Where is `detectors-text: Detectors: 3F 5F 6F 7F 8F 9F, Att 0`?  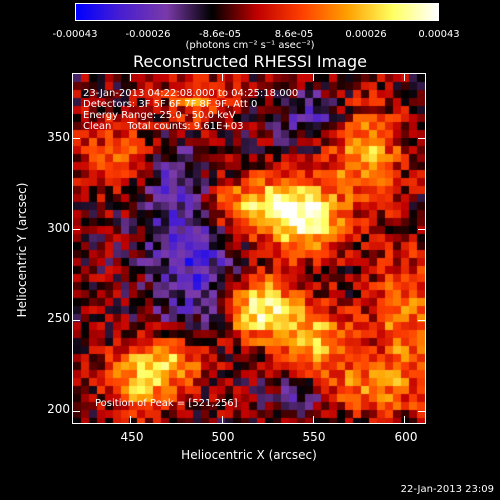
detectors-text: Detectors: 3F 5F 6F 7F 8F 9F, Att 0 is located at coordinates (170, 104).